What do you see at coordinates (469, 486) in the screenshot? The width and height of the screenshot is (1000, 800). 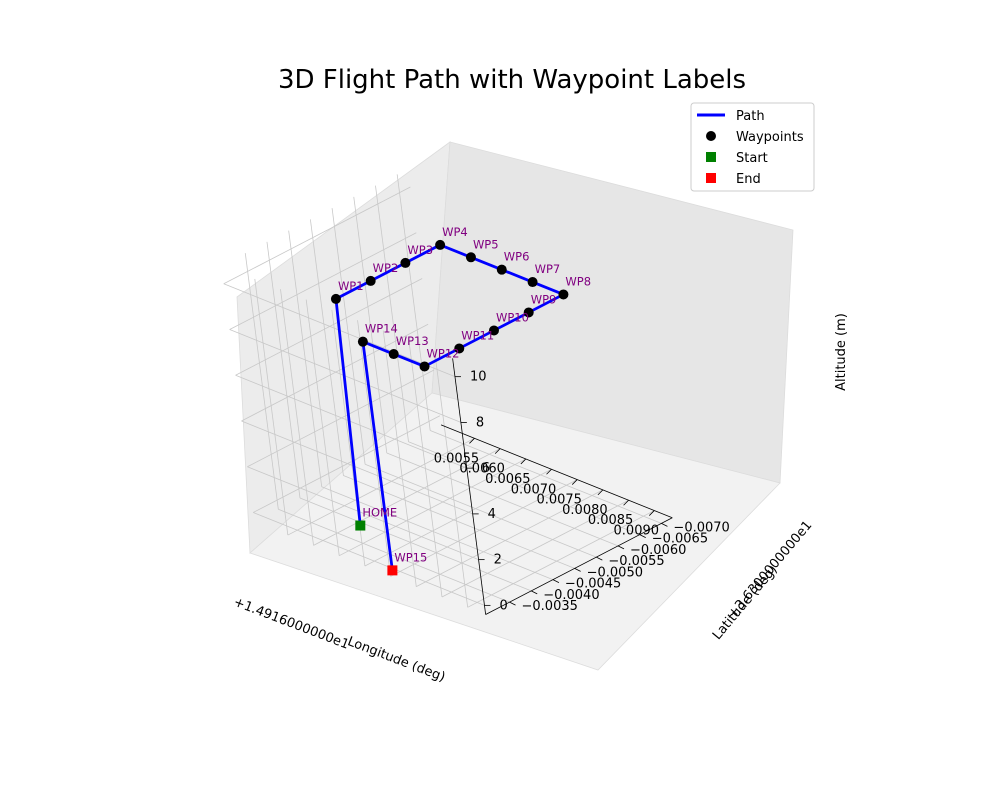 I see `z-axis-line` at bounding box center [469, 486].